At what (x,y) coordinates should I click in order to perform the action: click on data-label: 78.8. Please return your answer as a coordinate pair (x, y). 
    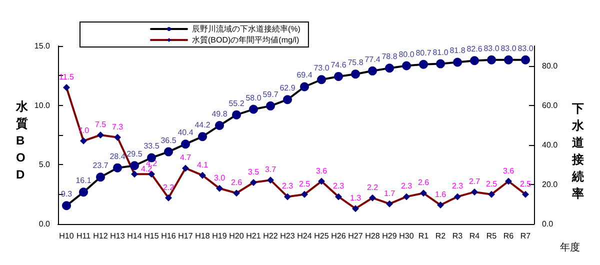
    Looking at the image, I should click on (390, 57).